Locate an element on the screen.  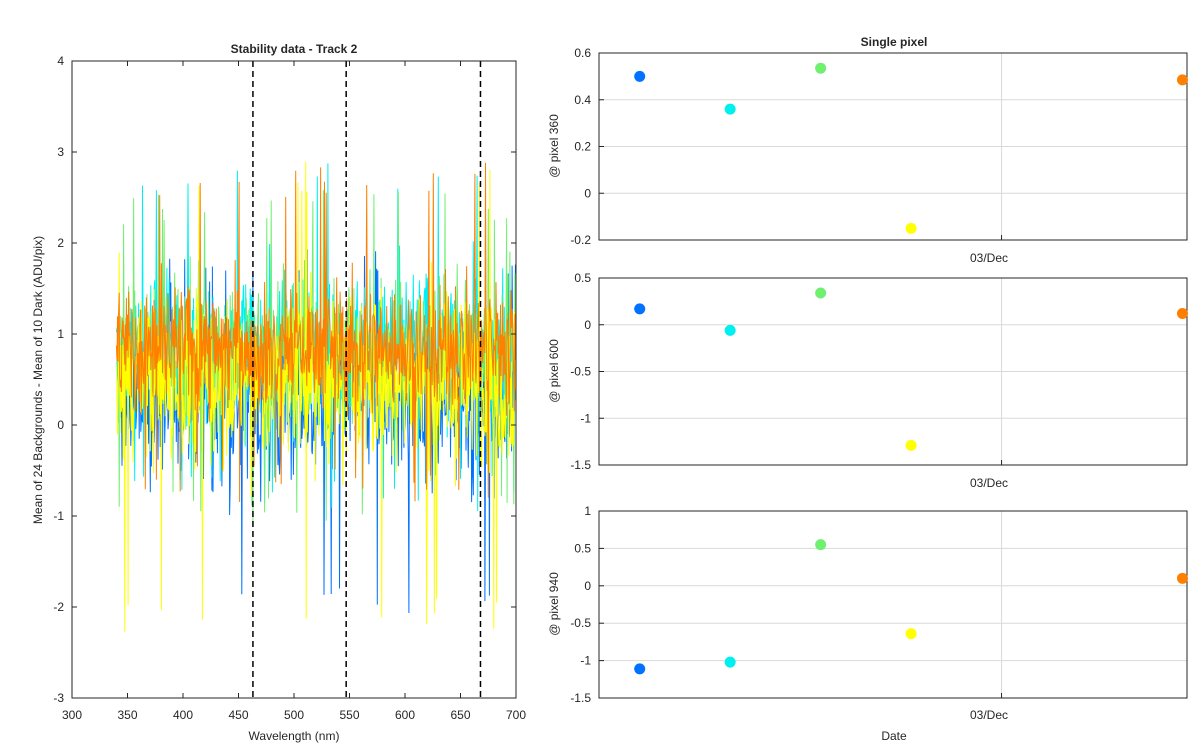
pixel-360-y-axis-label: @ pixel 360 is located at coordinates (554, 146).